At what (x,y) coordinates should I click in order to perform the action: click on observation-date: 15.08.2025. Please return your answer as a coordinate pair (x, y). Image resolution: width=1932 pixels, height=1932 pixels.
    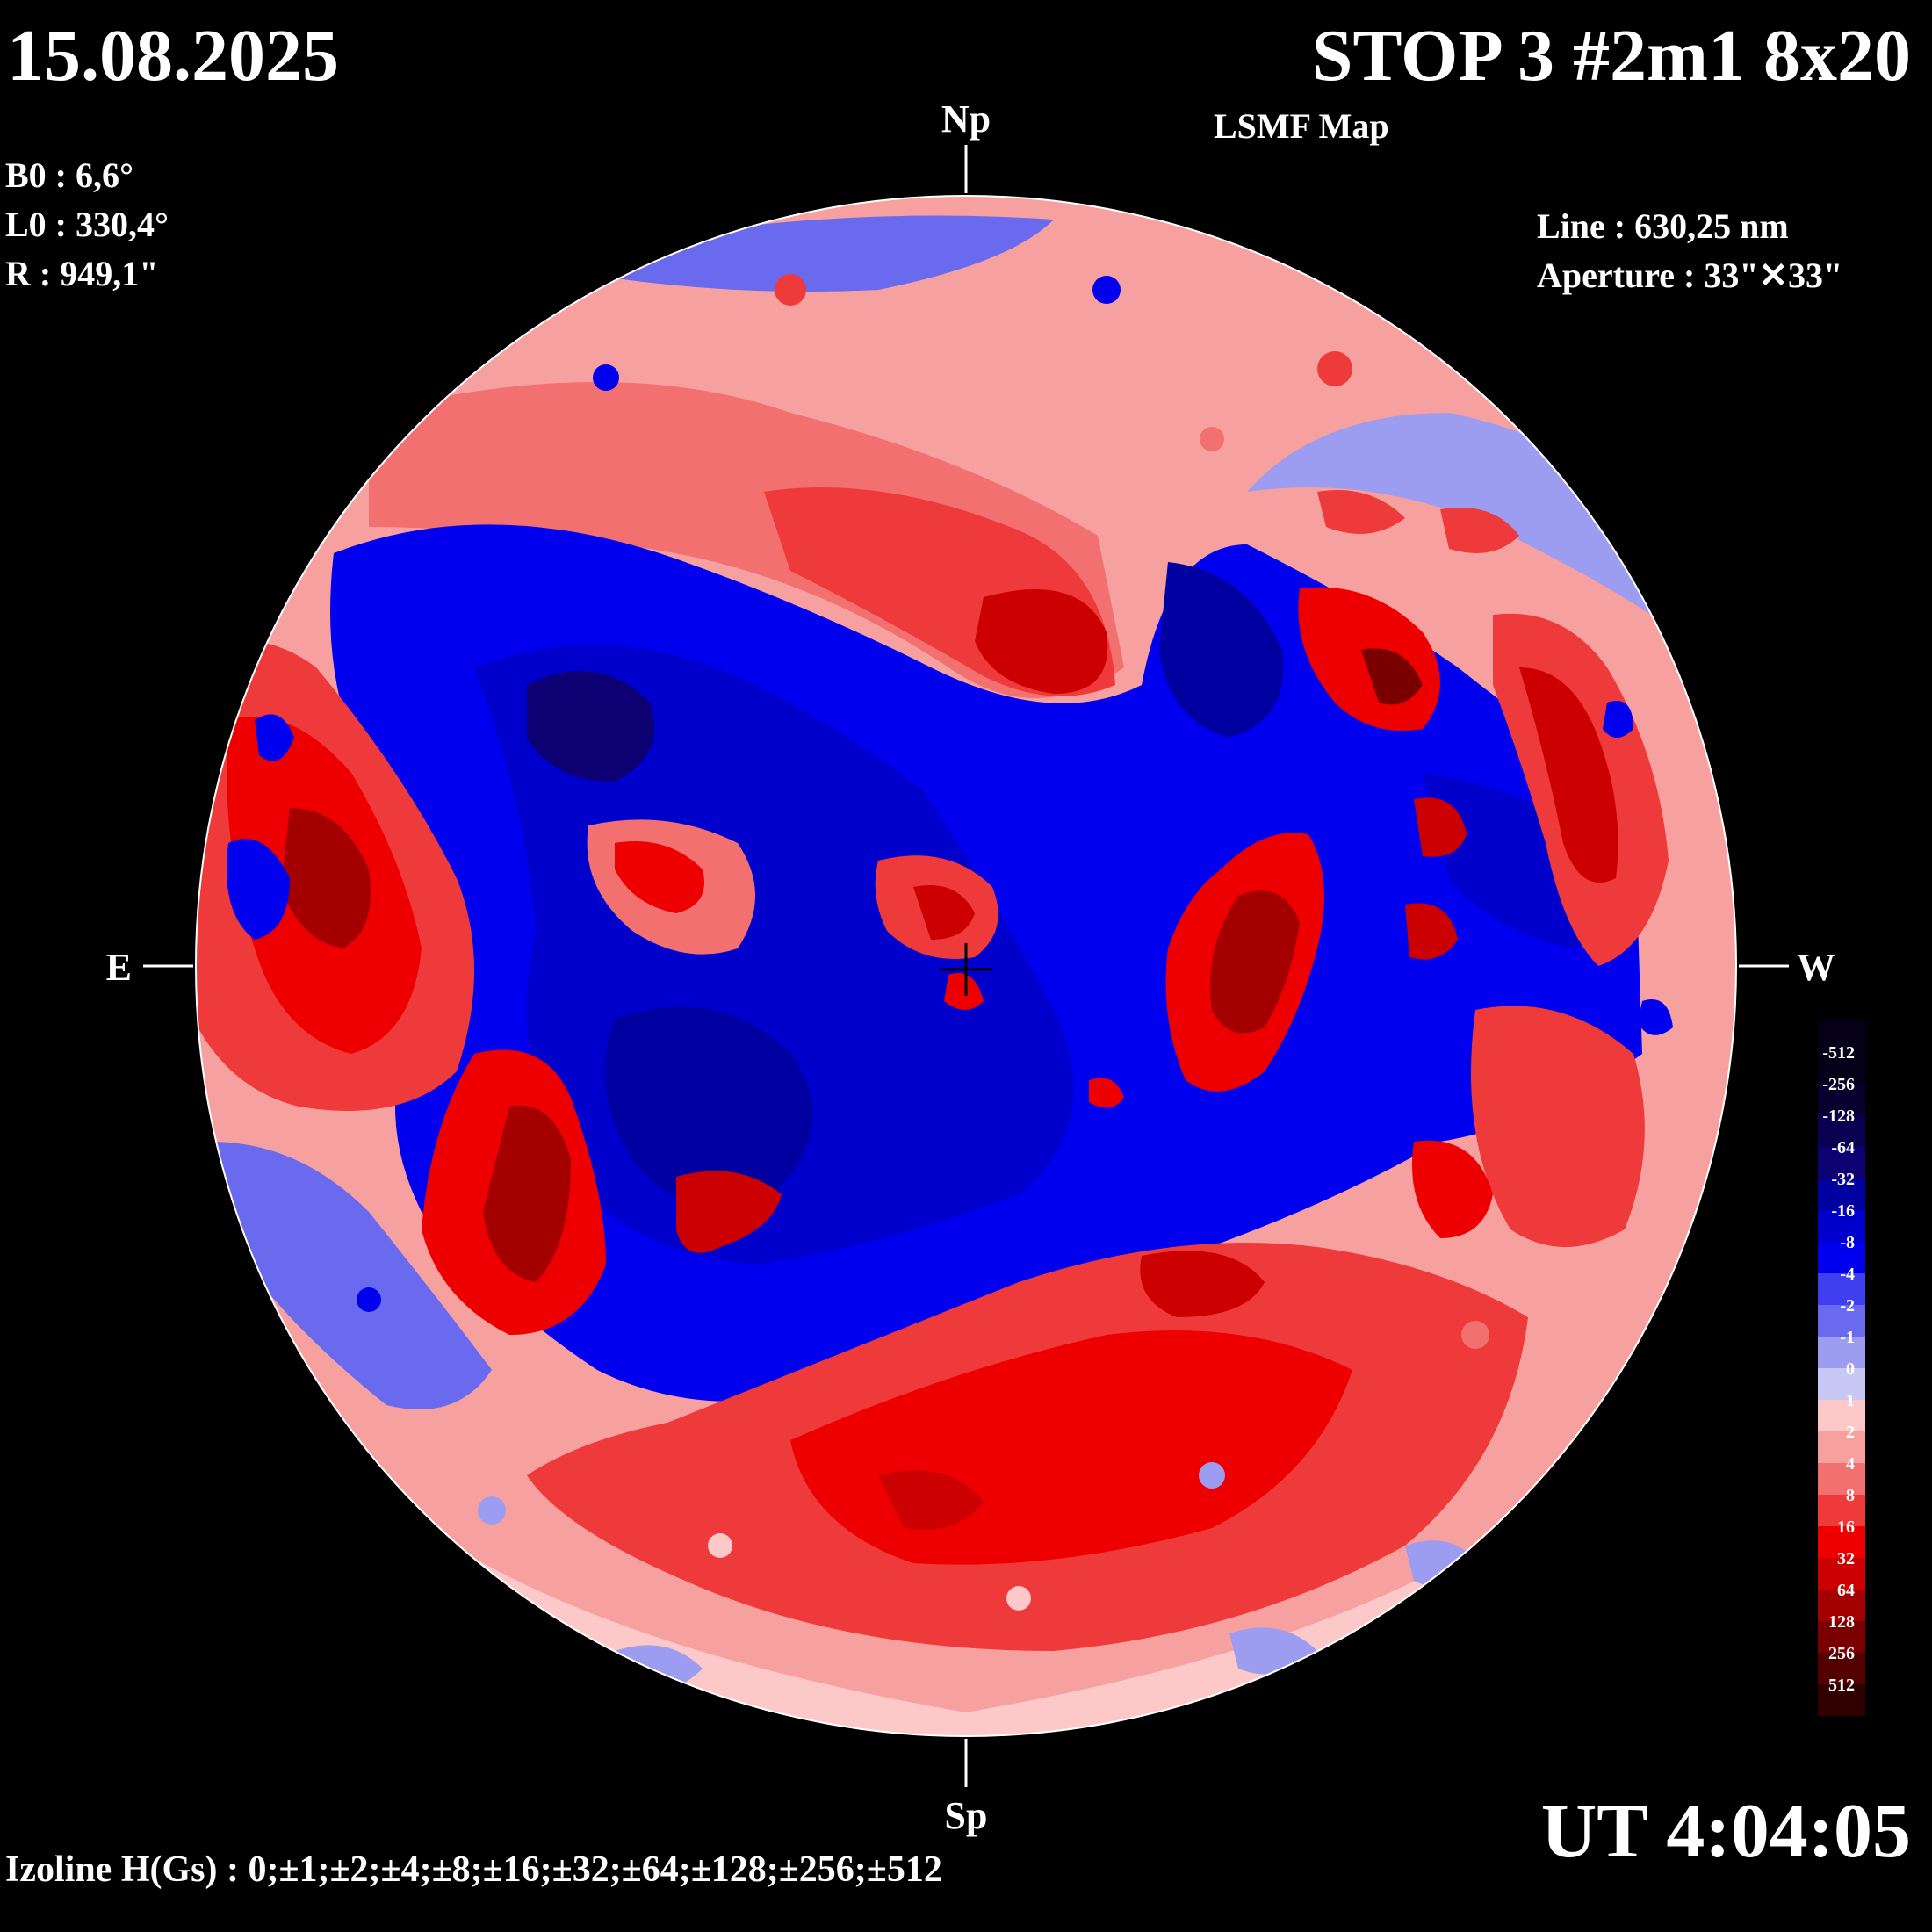
    Looking at the image, I should click on (173, 56).